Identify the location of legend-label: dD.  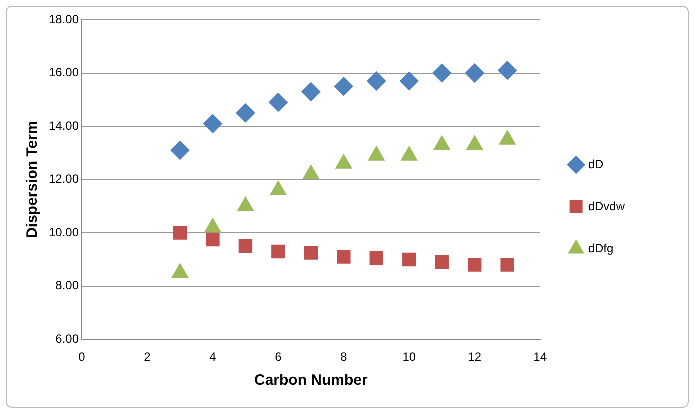
(596, 164).